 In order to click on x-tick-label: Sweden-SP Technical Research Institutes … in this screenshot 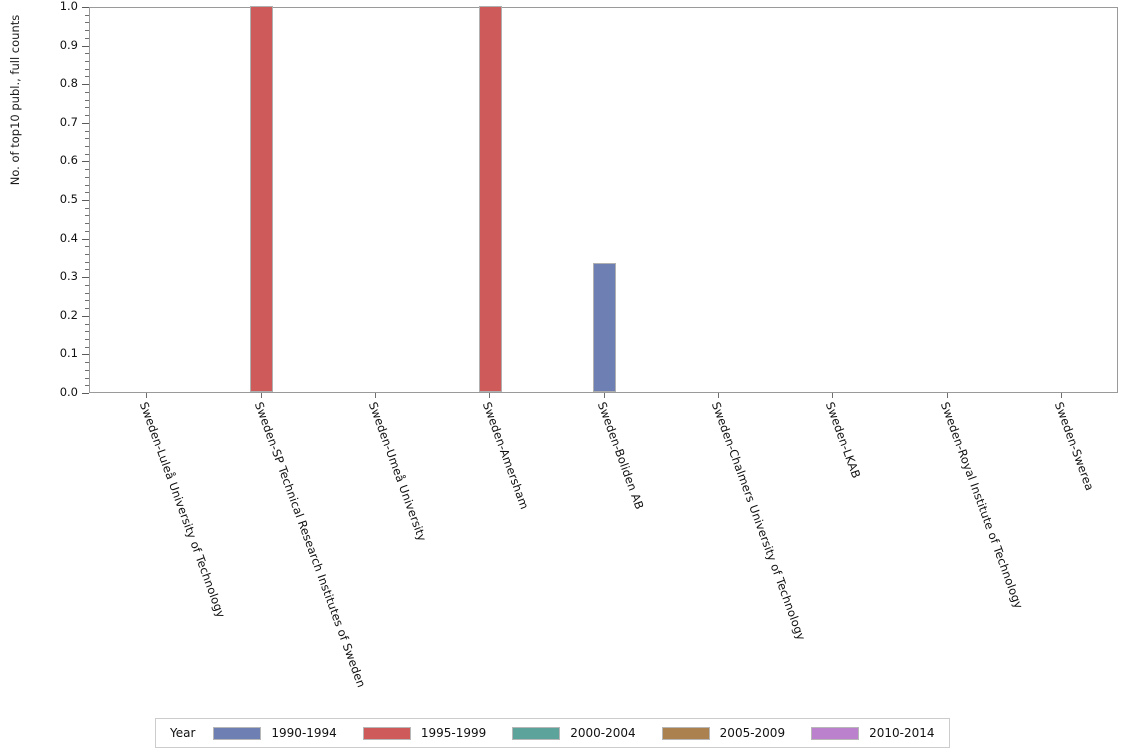, I will do `click(310, 545)`.